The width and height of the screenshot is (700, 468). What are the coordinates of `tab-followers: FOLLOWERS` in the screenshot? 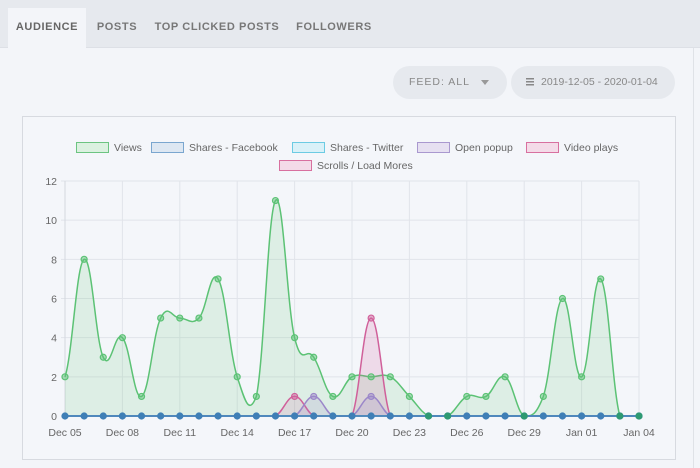 It's located at (334, 27).